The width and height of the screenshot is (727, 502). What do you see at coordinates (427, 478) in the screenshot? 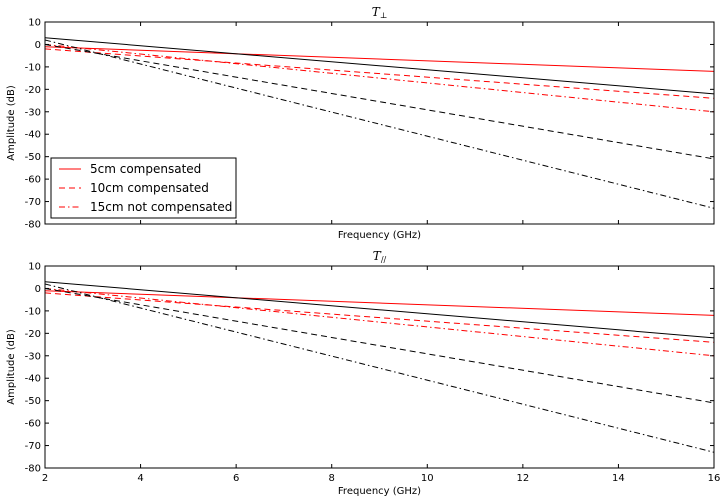
I see `x-tick-label: 10` at bounding box center [427, 478].